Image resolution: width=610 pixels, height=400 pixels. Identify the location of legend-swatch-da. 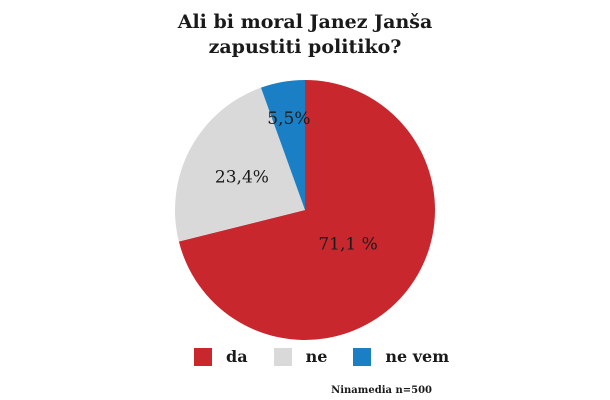
(203, 356).